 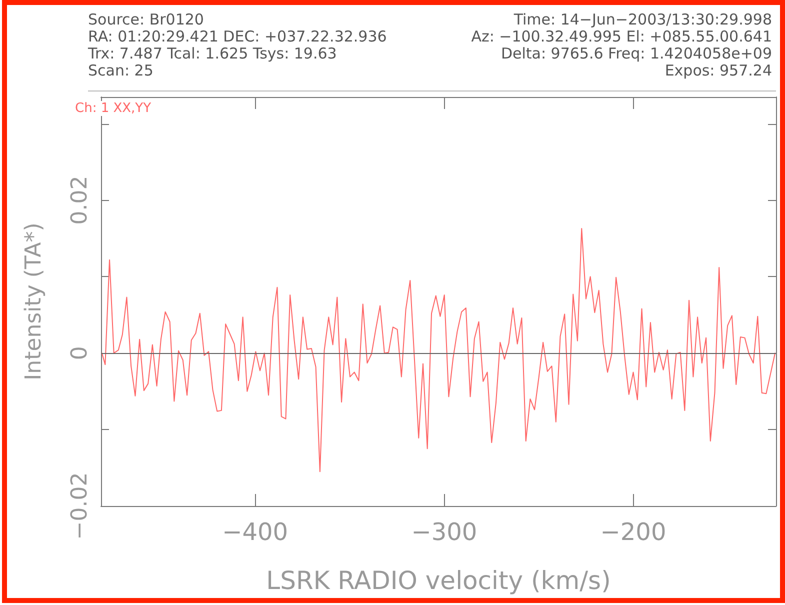 I want to click on text: Time: 14−Jun−2003/13:30:29.998, so click(x=642, y=19).